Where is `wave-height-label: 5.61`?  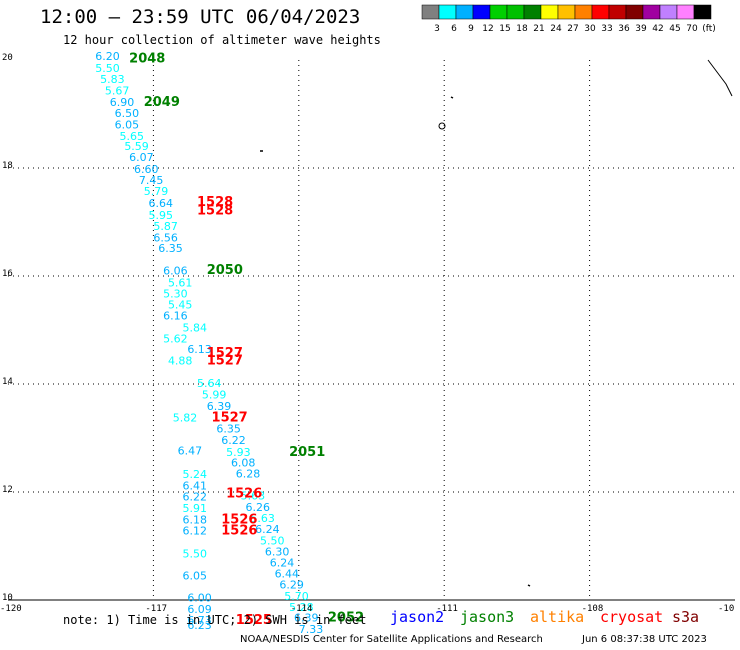
wave-height-label: 5.61 is located at coordinates (180, 282).